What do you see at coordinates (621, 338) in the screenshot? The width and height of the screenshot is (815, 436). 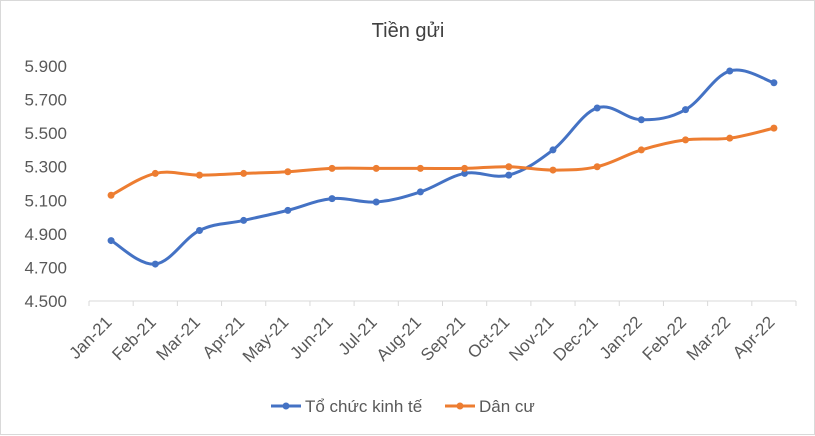 I see `x-tick-label: Jan-22` at bounding box center [621, 338].